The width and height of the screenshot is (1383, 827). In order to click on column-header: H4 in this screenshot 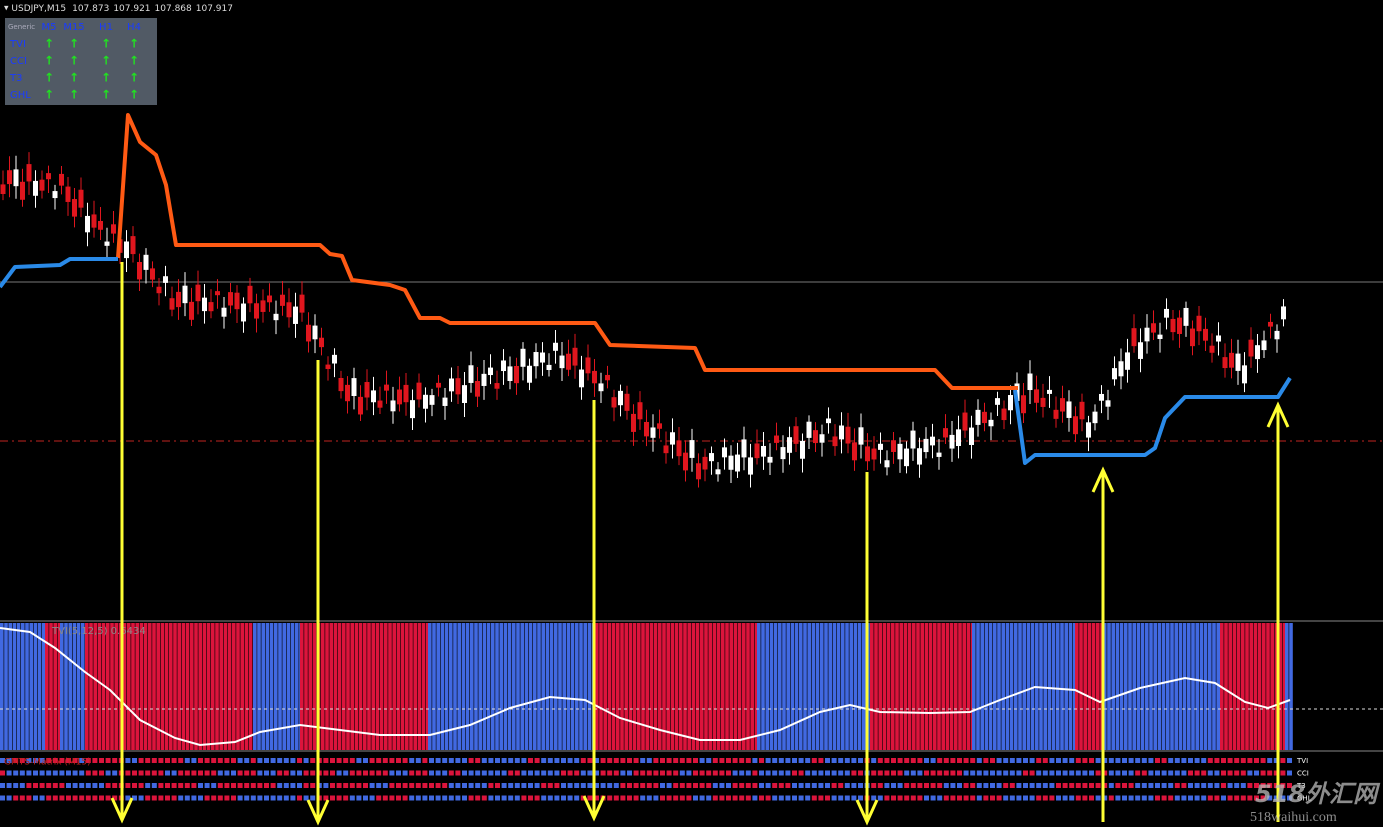, I will do `click(134, 27)`.